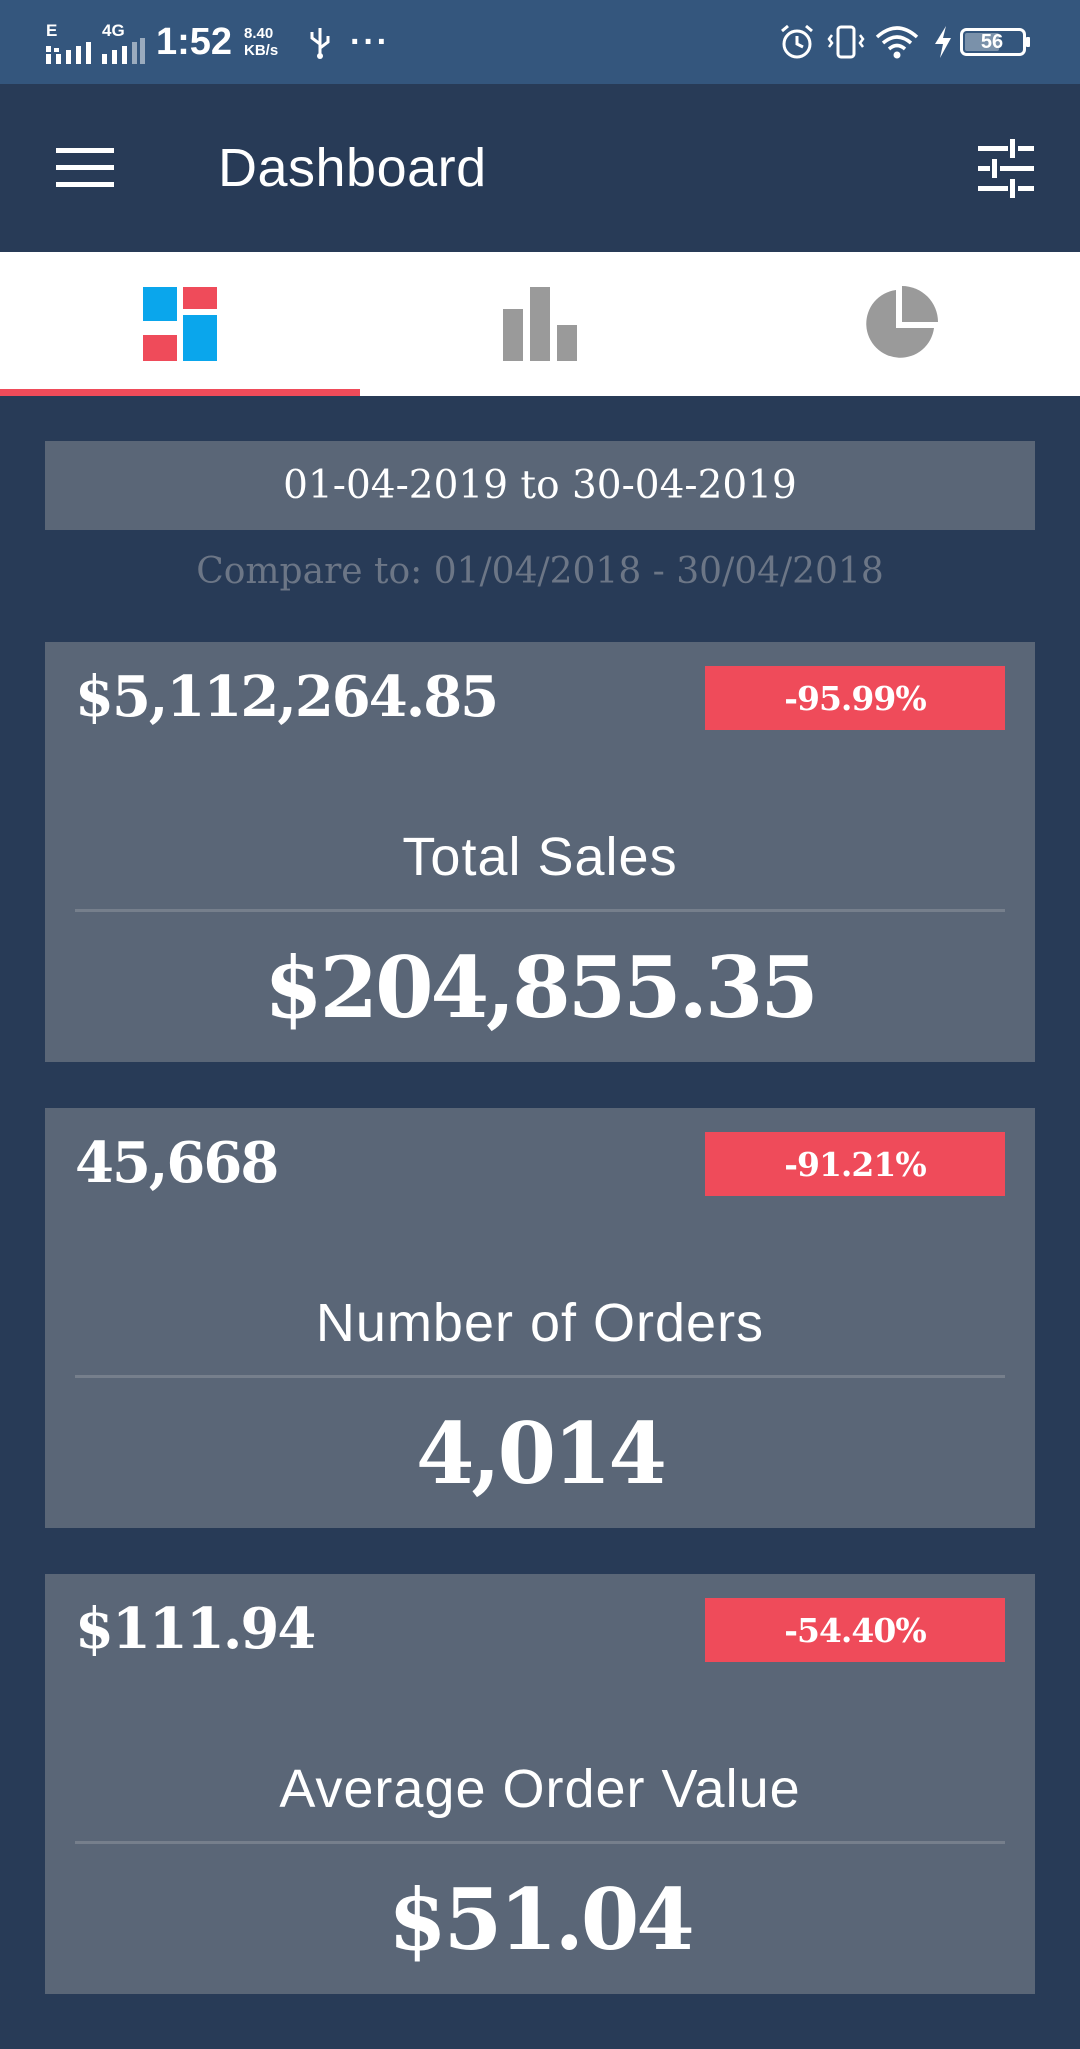 The image size is (1080, 2049). Describe the element at coordinates (352, 168) in the screenshot. I see `page-title: Dashboard` at that location.